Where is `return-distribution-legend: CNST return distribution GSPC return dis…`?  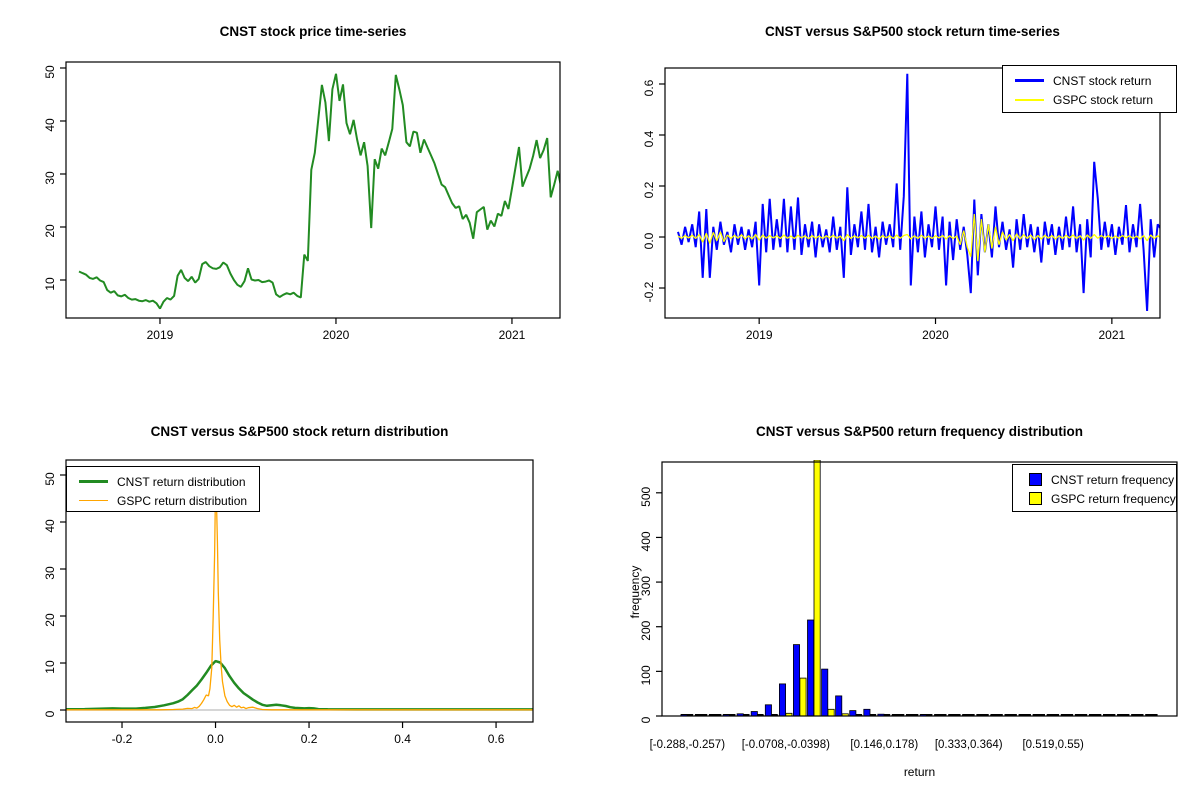
return-distribution-legend: CNST return distribution GSPC return dis… is located at coordinates (163, 489).